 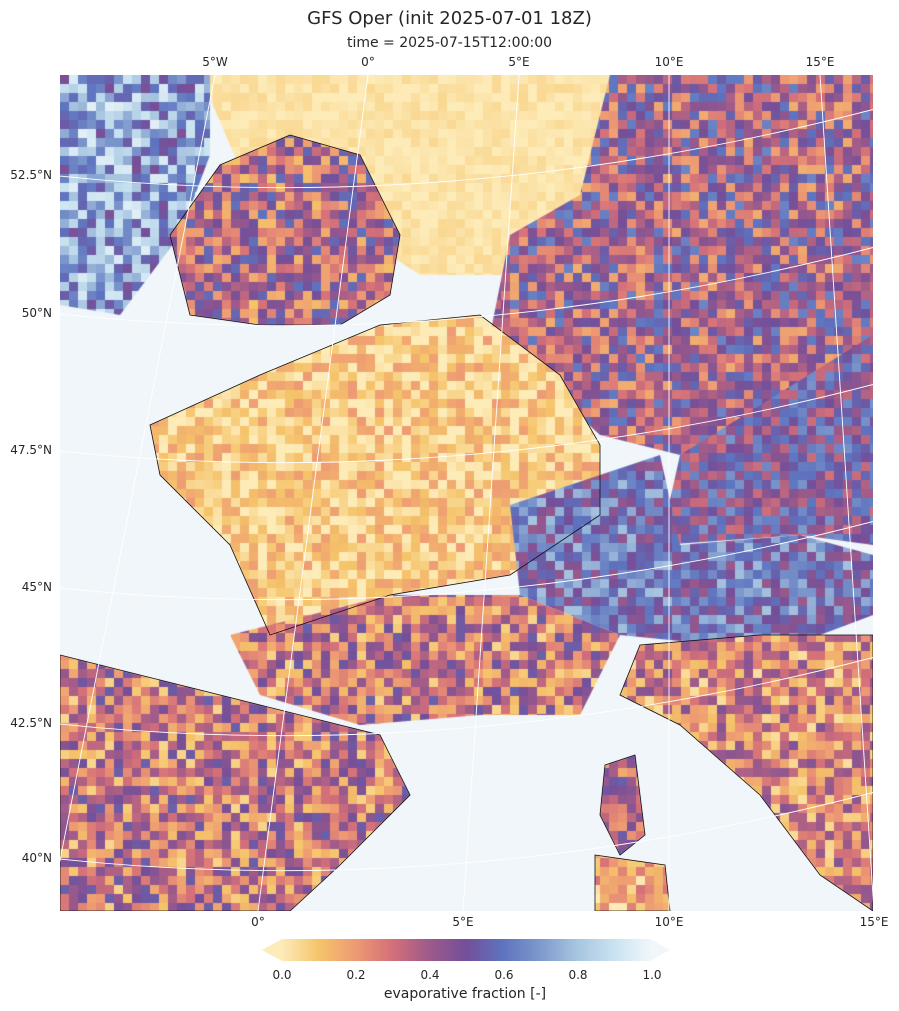 What do you see at coordinates (356, 975) in the screenshot?
I see `colorbar-tick: 0.2` at bounding box center [356, 975].